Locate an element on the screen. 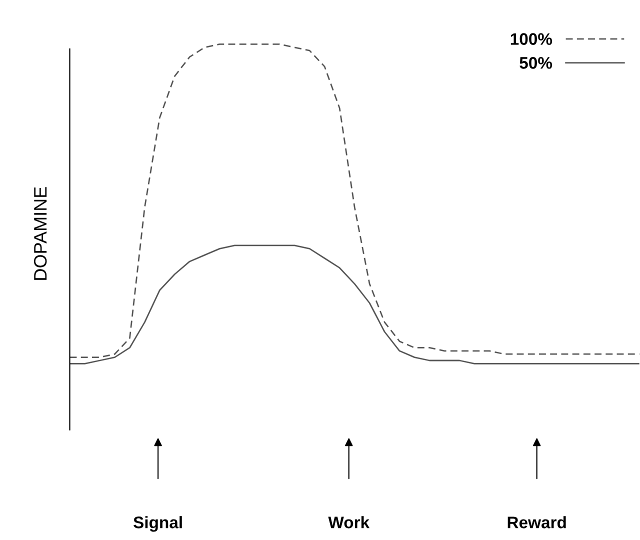 This screenshot has width=640, height=540. text: Signal is located at coordinates (158, 524).